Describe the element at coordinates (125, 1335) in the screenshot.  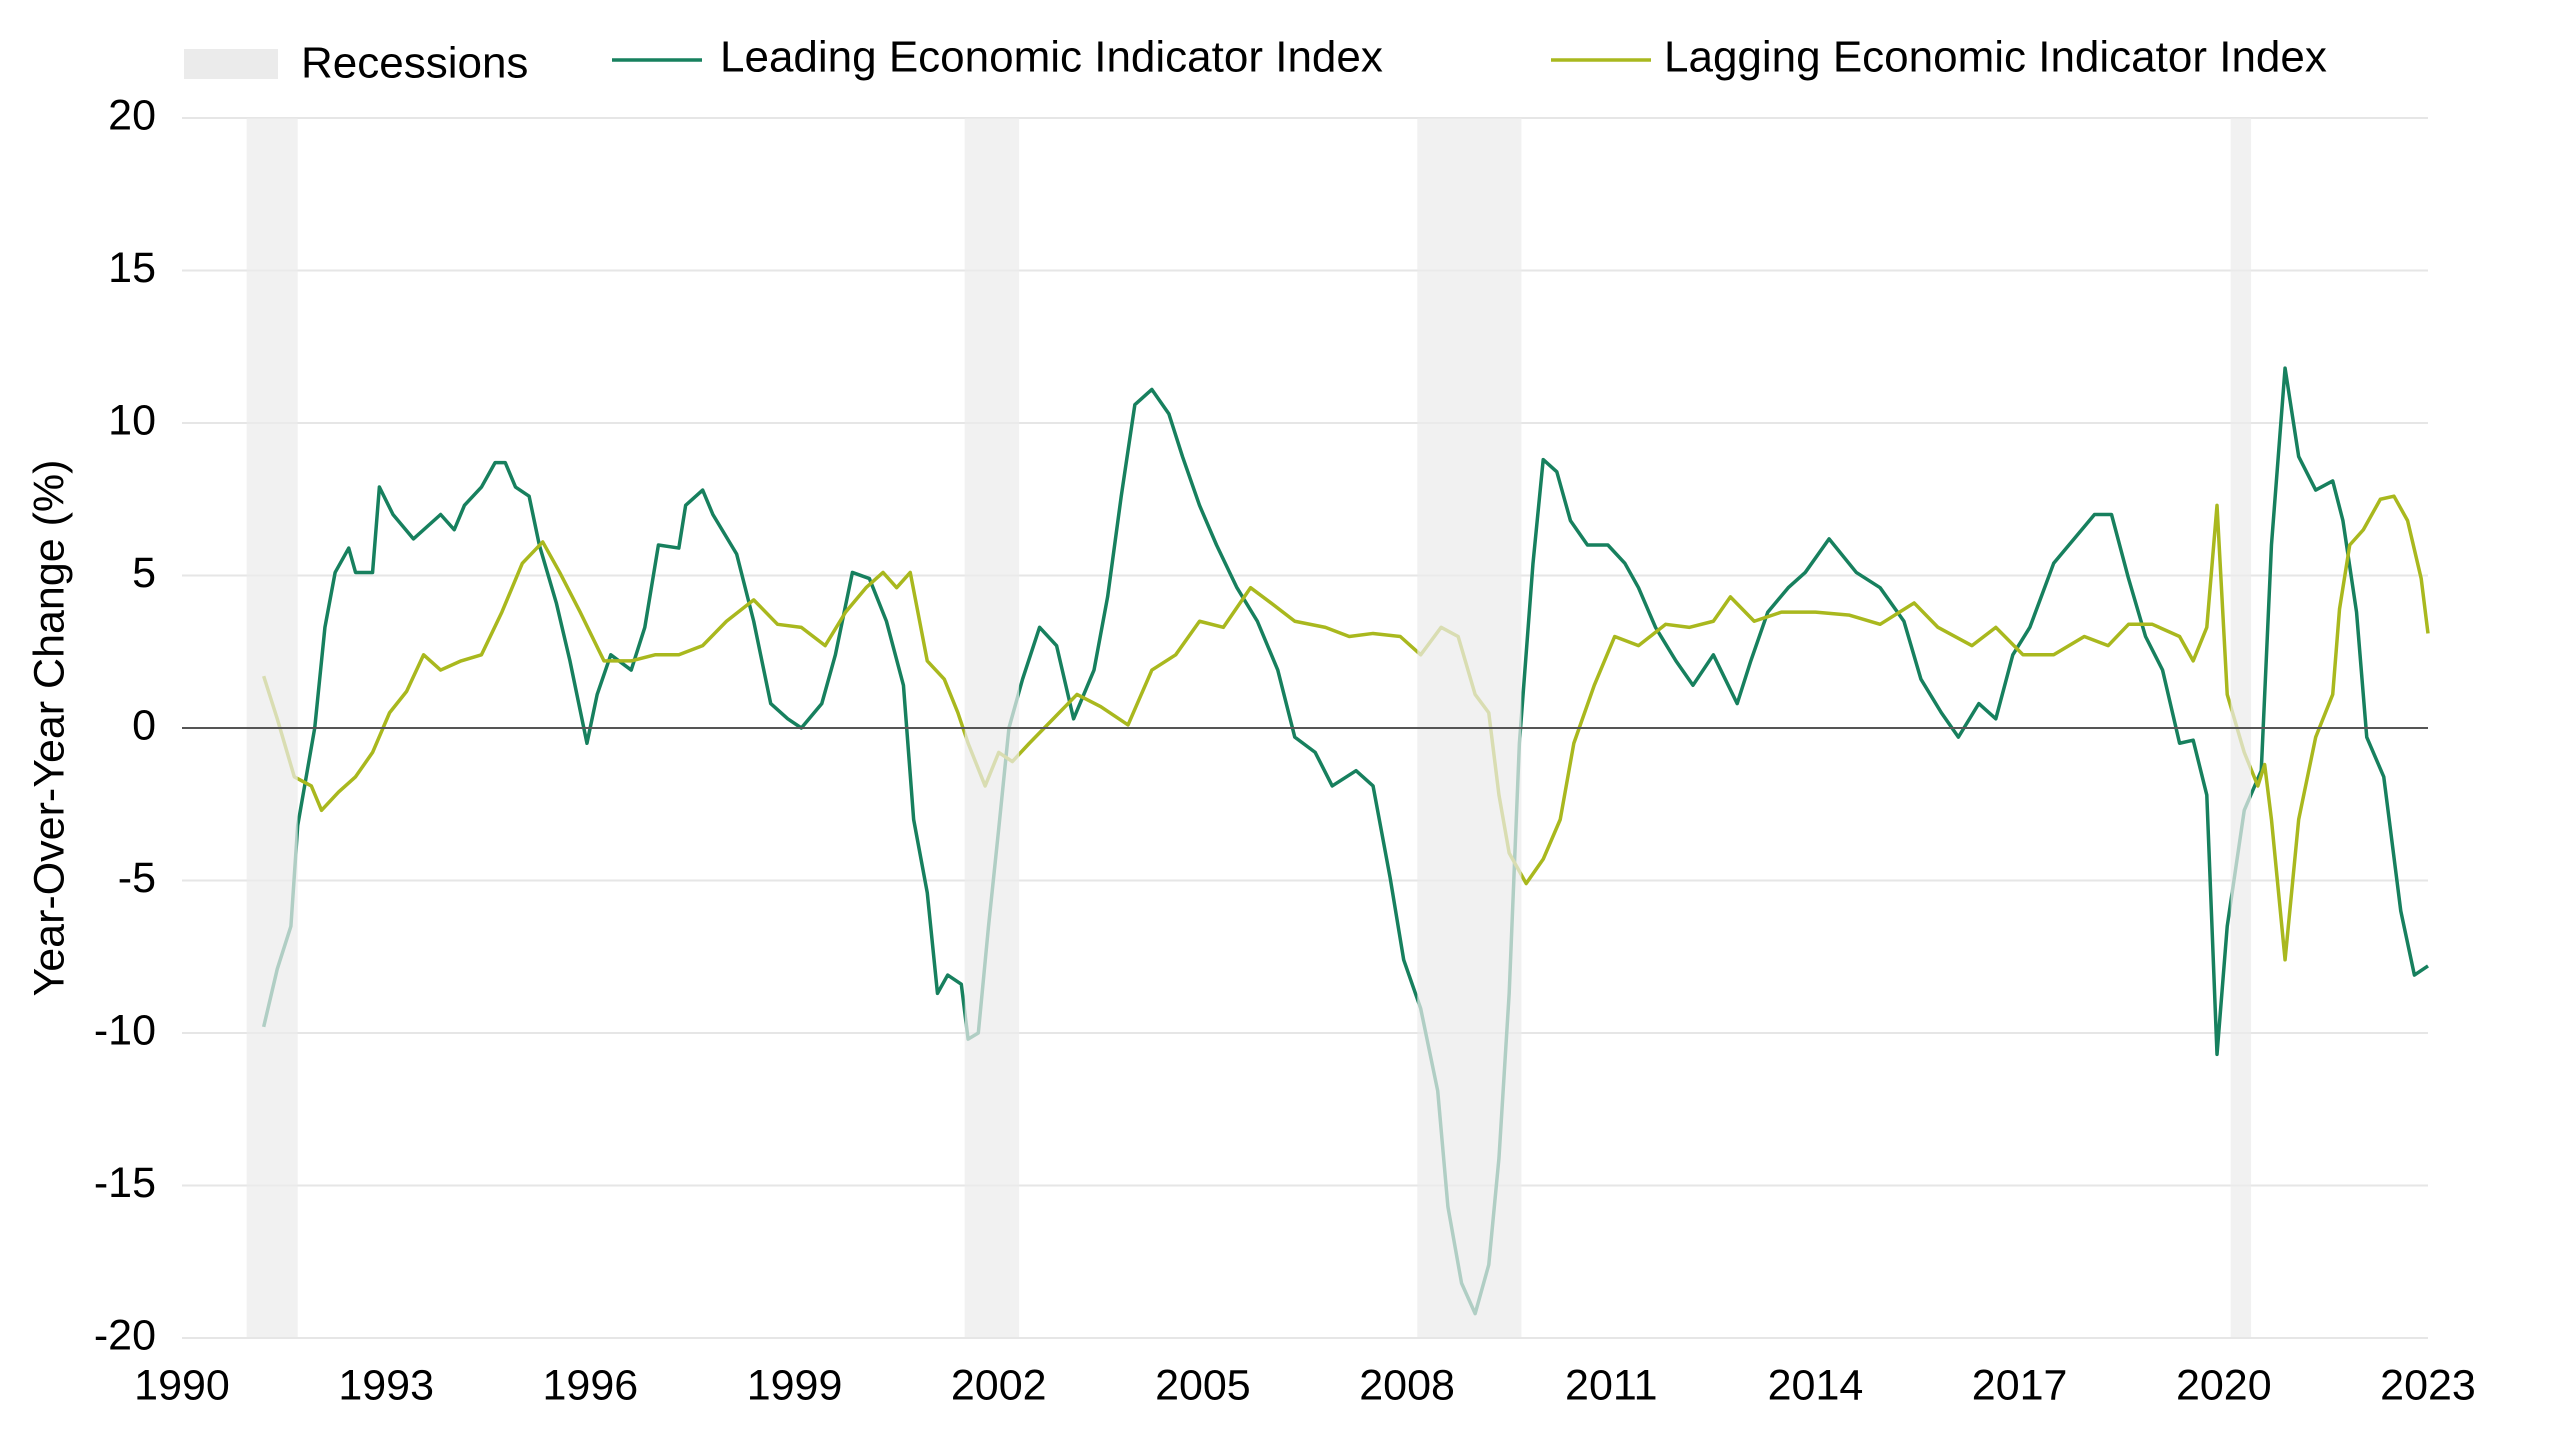
I see `y-tick-label: -20` at that location.